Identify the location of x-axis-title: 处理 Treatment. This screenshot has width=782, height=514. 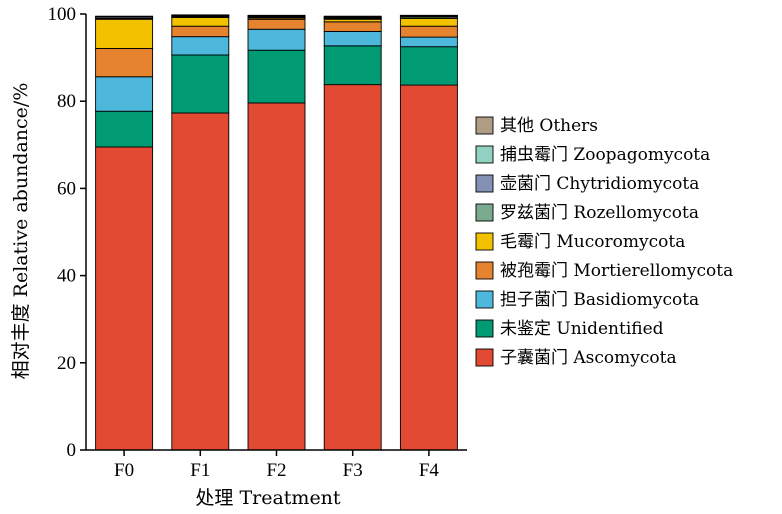
(267, 498).